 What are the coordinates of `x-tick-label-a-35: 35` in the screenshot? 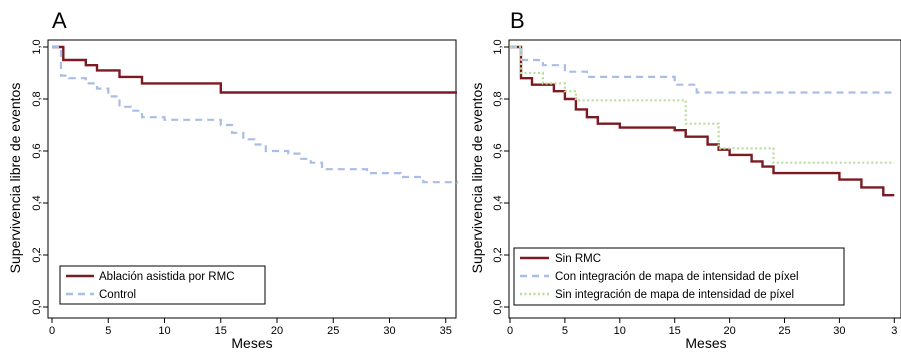 It's located at (446, 331).